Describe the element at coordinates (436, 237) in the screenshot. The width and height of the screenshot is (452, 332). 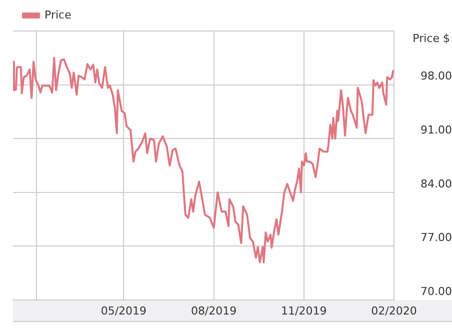
I see `y-tick-label: 77.00` at that location.